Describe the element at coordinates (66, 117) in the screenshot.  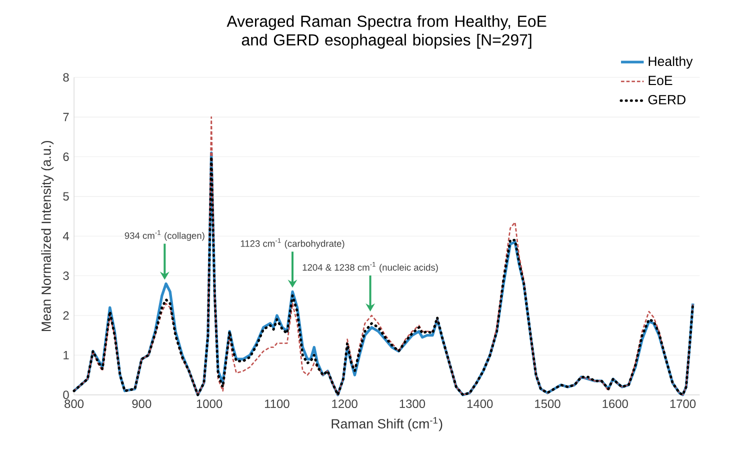
I see `y-tick-label: 7` at that location.